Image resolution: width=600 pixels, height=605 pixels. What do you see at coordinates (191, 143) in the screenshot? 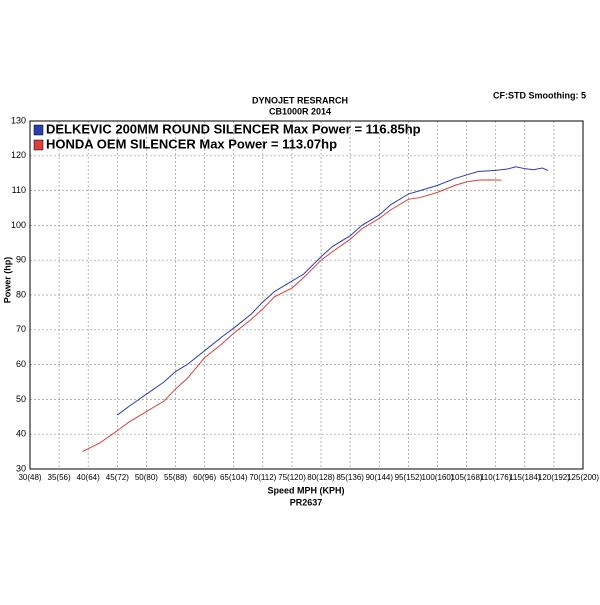
I see `legend-label: HONDA OEM SILENCER Max Power = 113.07hp` at bounding box center [191, 143].